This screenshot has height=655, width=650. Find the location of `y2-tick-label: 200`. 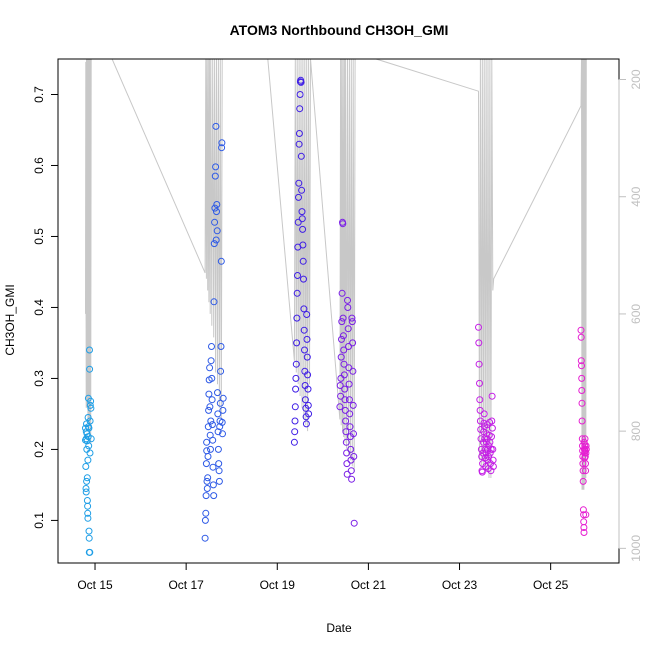

y2-tick-label: 200 is located at coordinates (636, 79).